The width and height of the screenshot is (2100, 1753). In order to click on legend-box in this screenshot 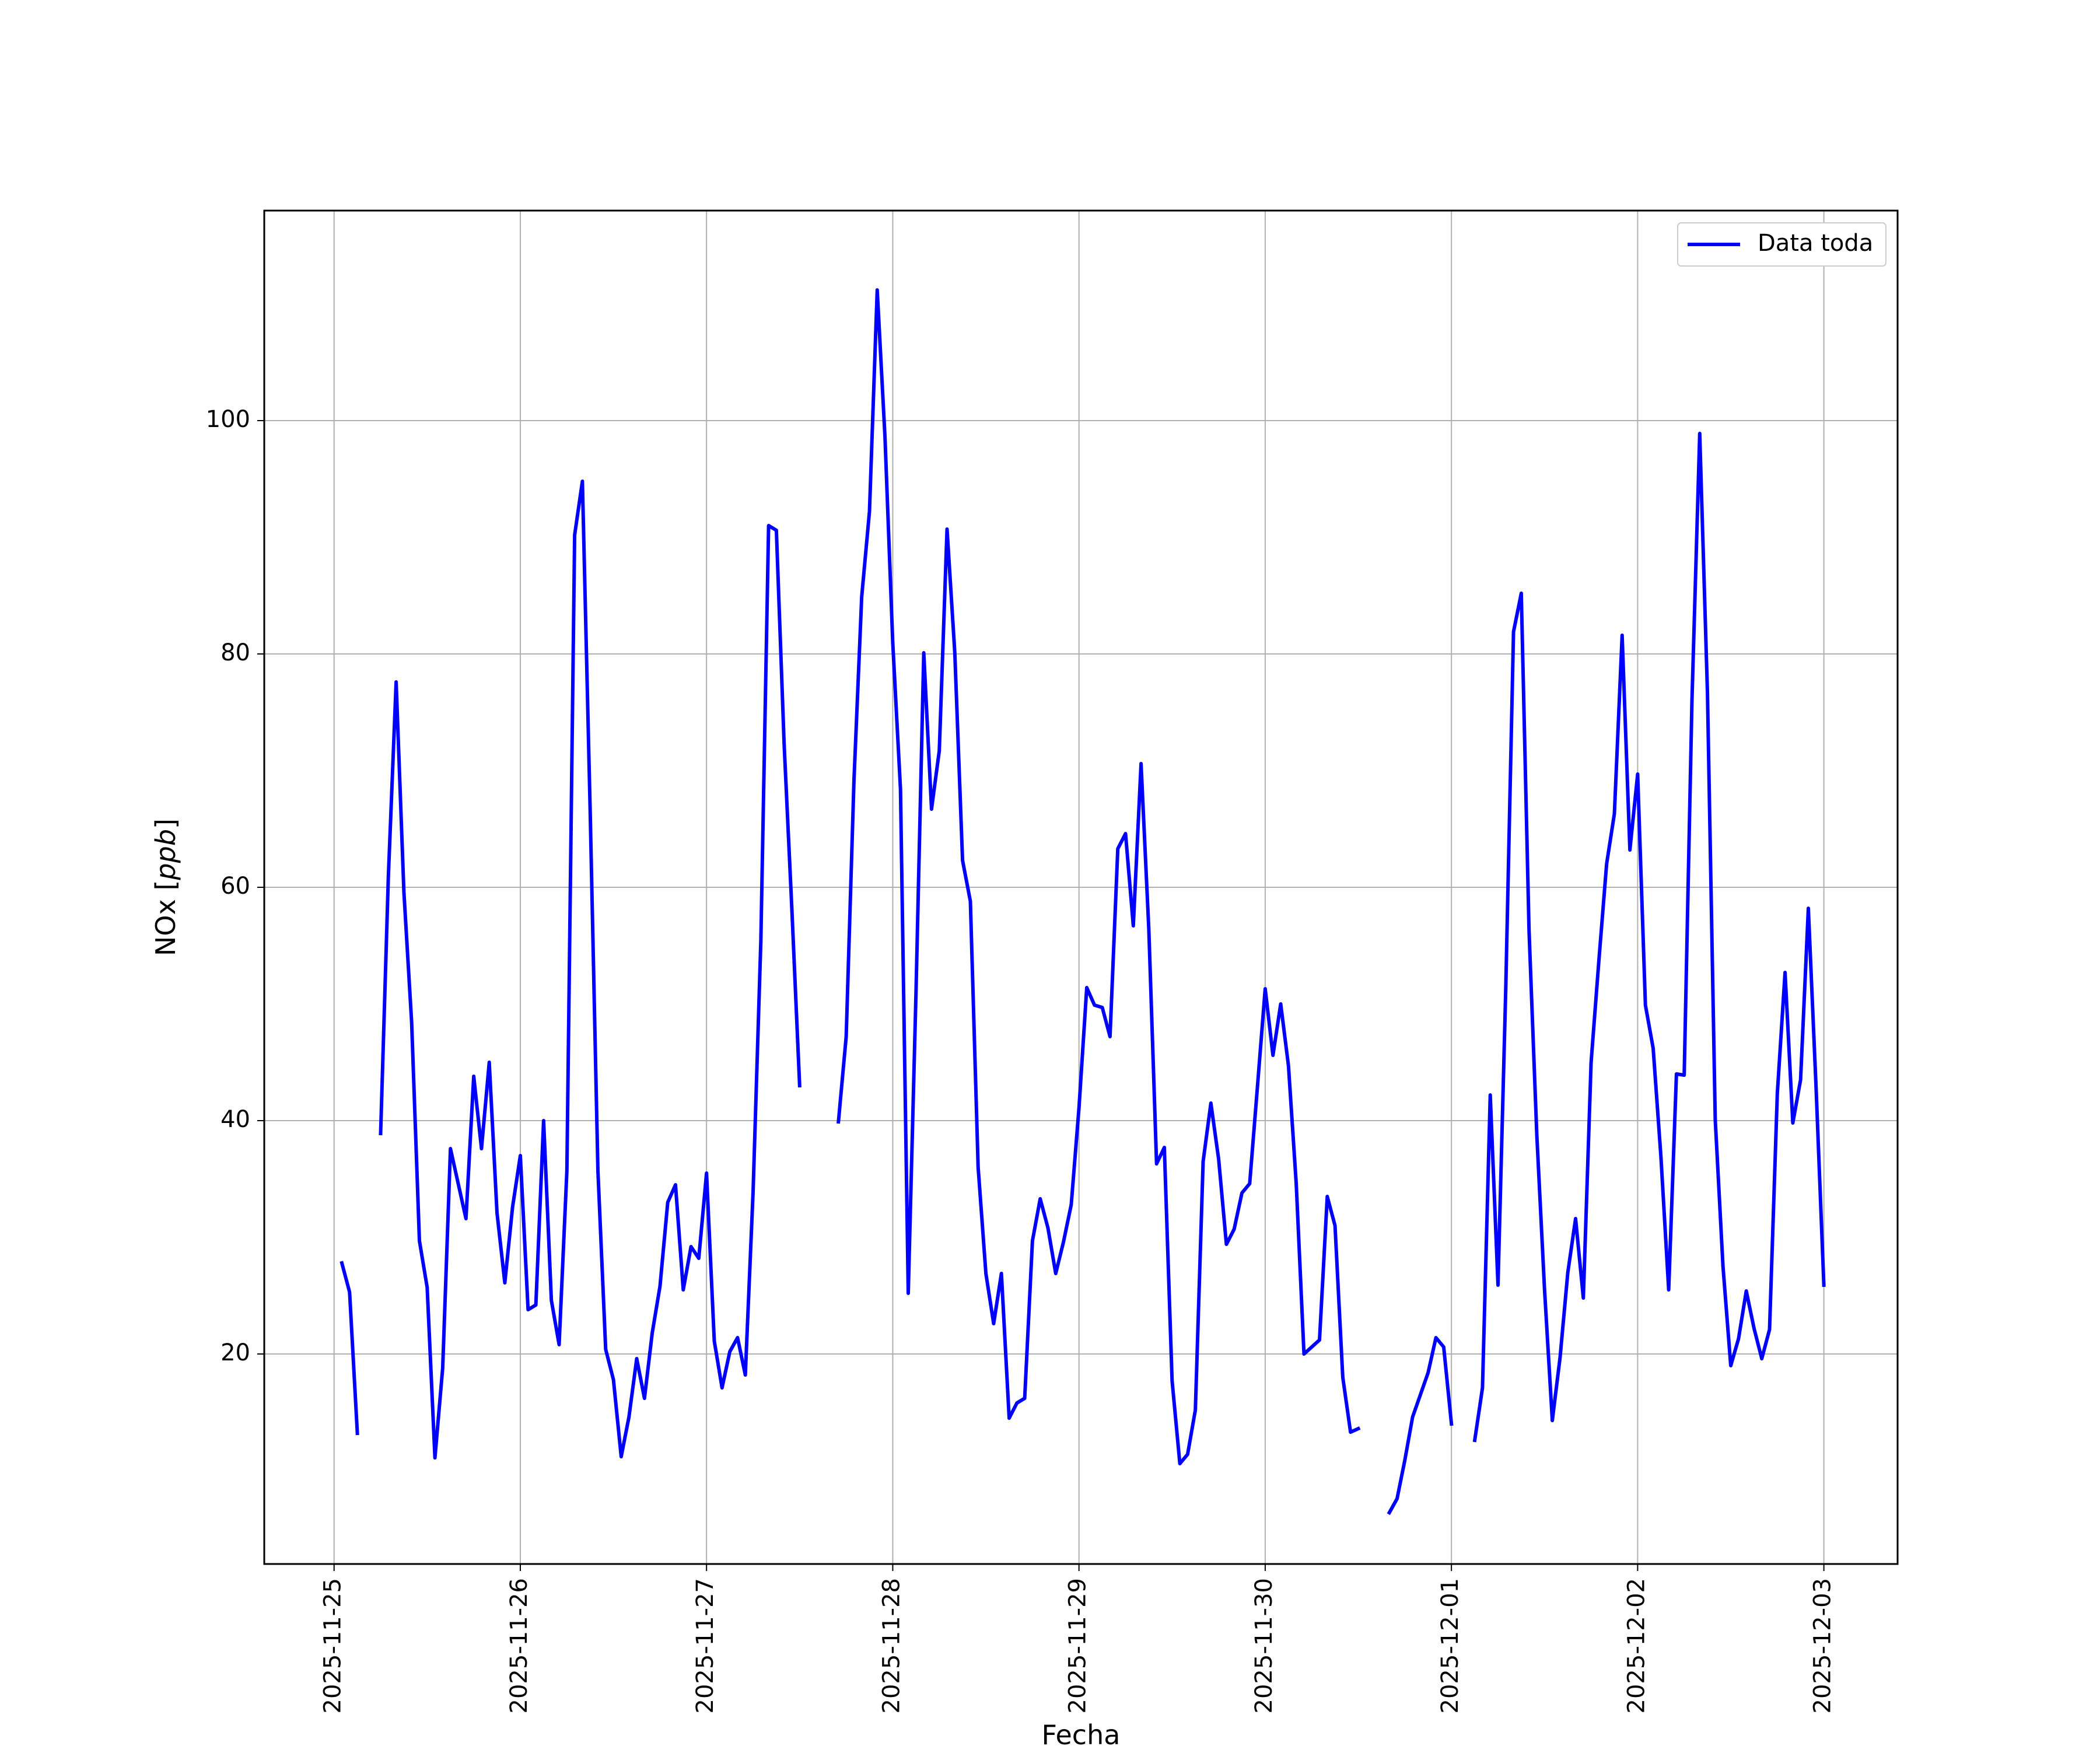, I will do `click(1782, 244)`.